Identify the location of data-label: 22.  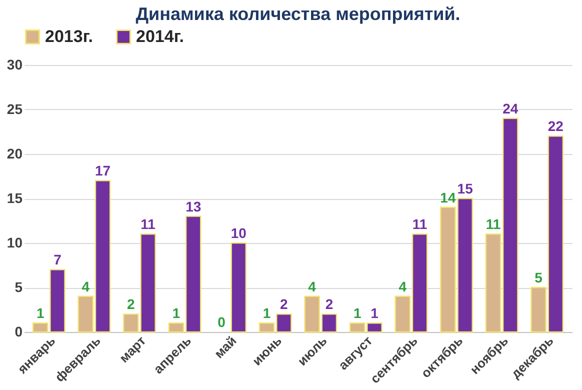
(556, 126).